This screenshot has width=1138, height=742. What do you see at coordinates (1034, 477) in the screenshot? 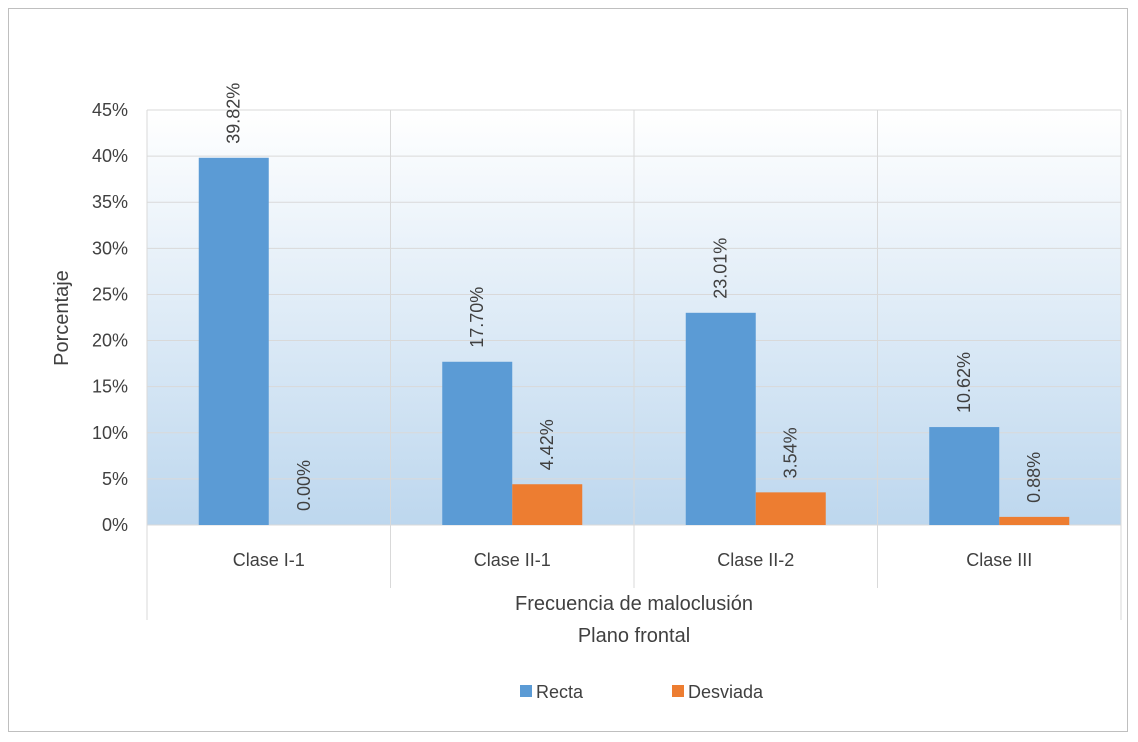
I see `data-label-desviada: 0.88%` at bounding box center [1034, 477].